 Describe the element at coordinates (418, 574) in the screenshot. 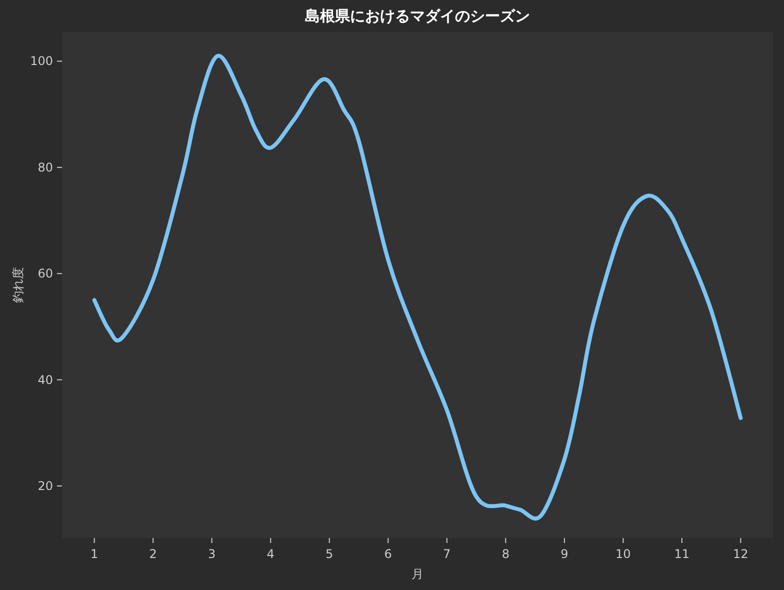

I see `x-axis-title: 月` at that location.